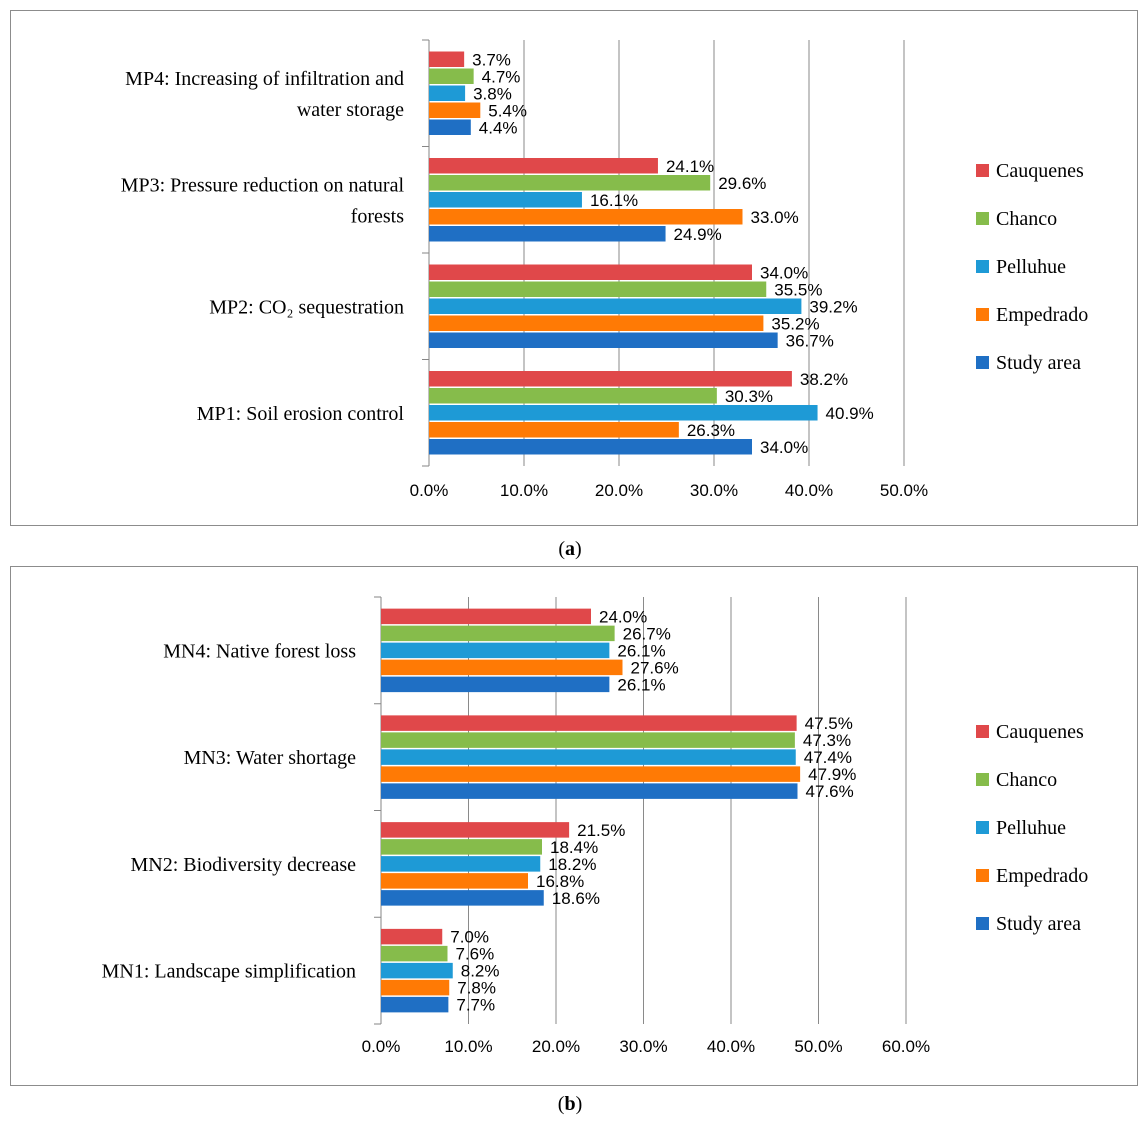 The width and height of the screenshot is (1140, 1127). Describe the element at coordinates (655, 667) in the screenshot. I see `data-label: 27.6%` at that location.